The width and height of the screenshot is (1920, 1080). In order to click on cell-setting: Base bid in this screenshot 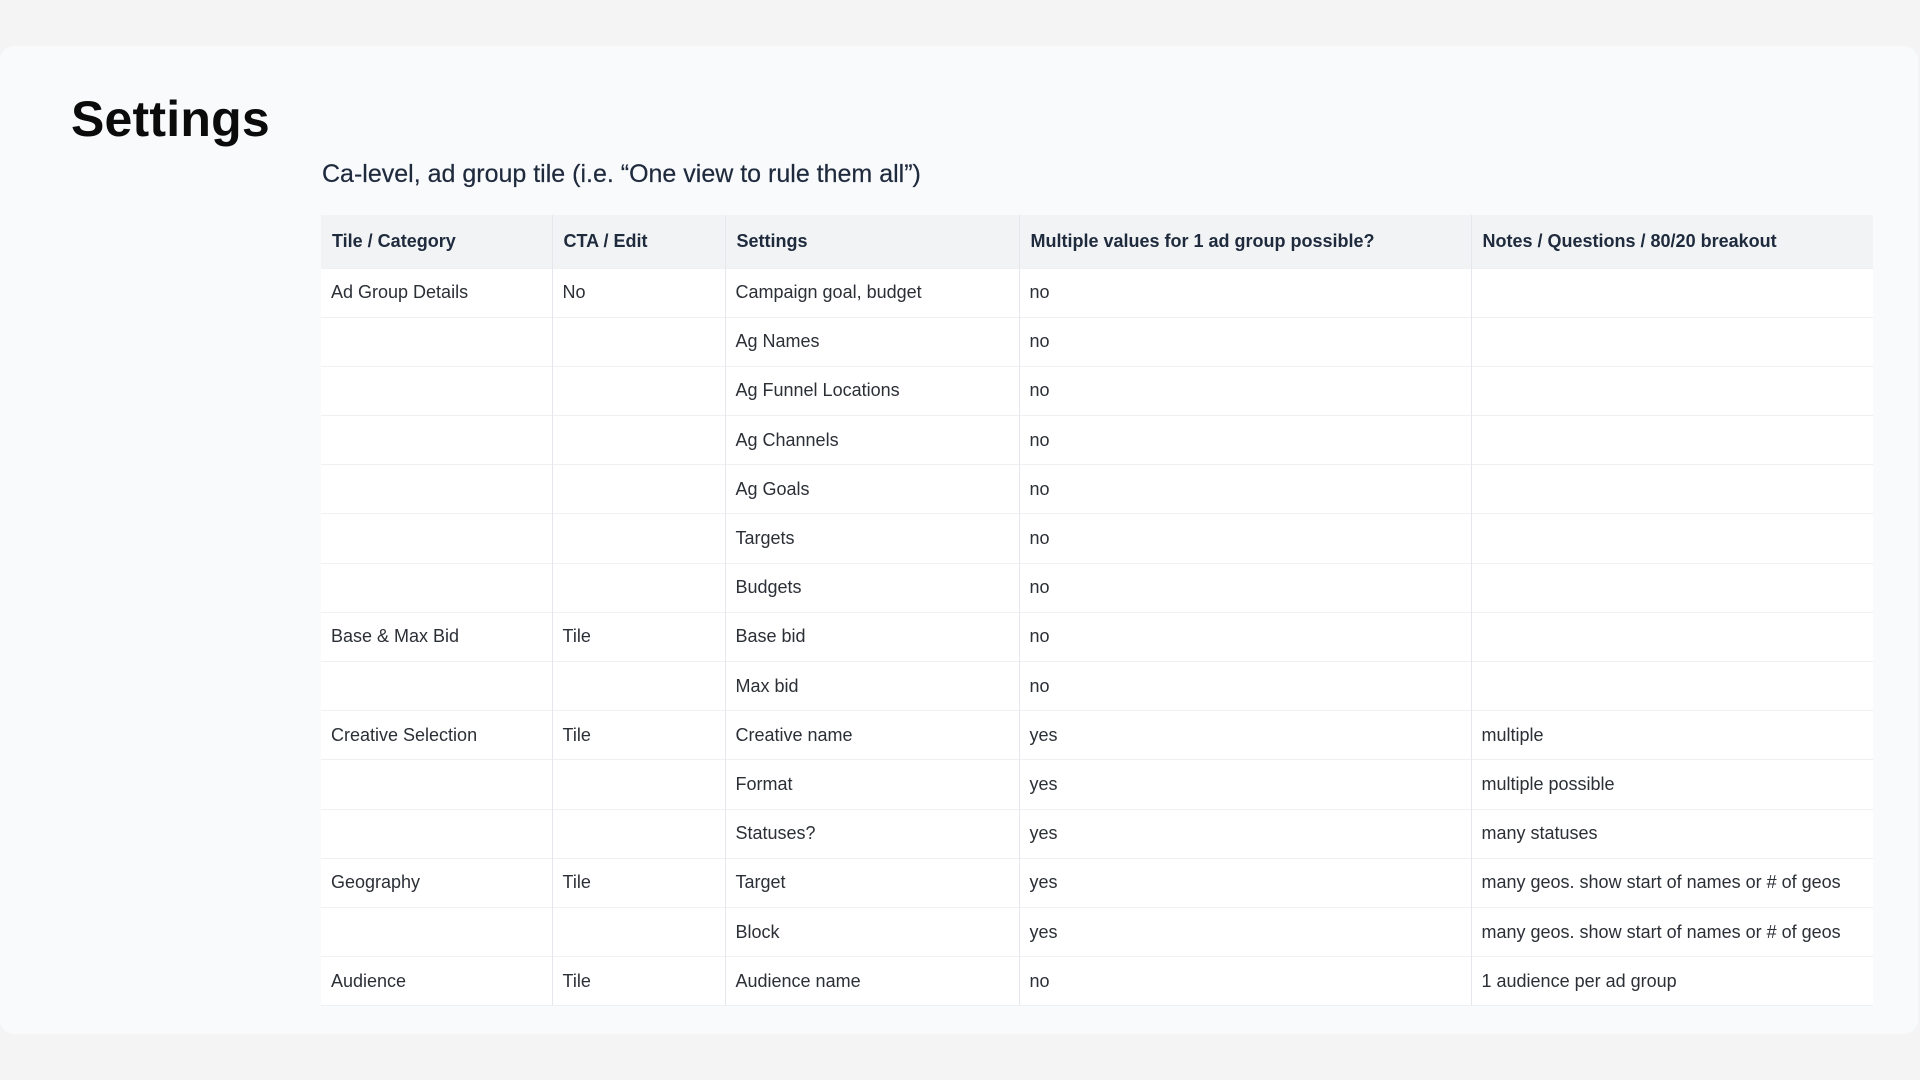, I will do `click(872, 636)`.